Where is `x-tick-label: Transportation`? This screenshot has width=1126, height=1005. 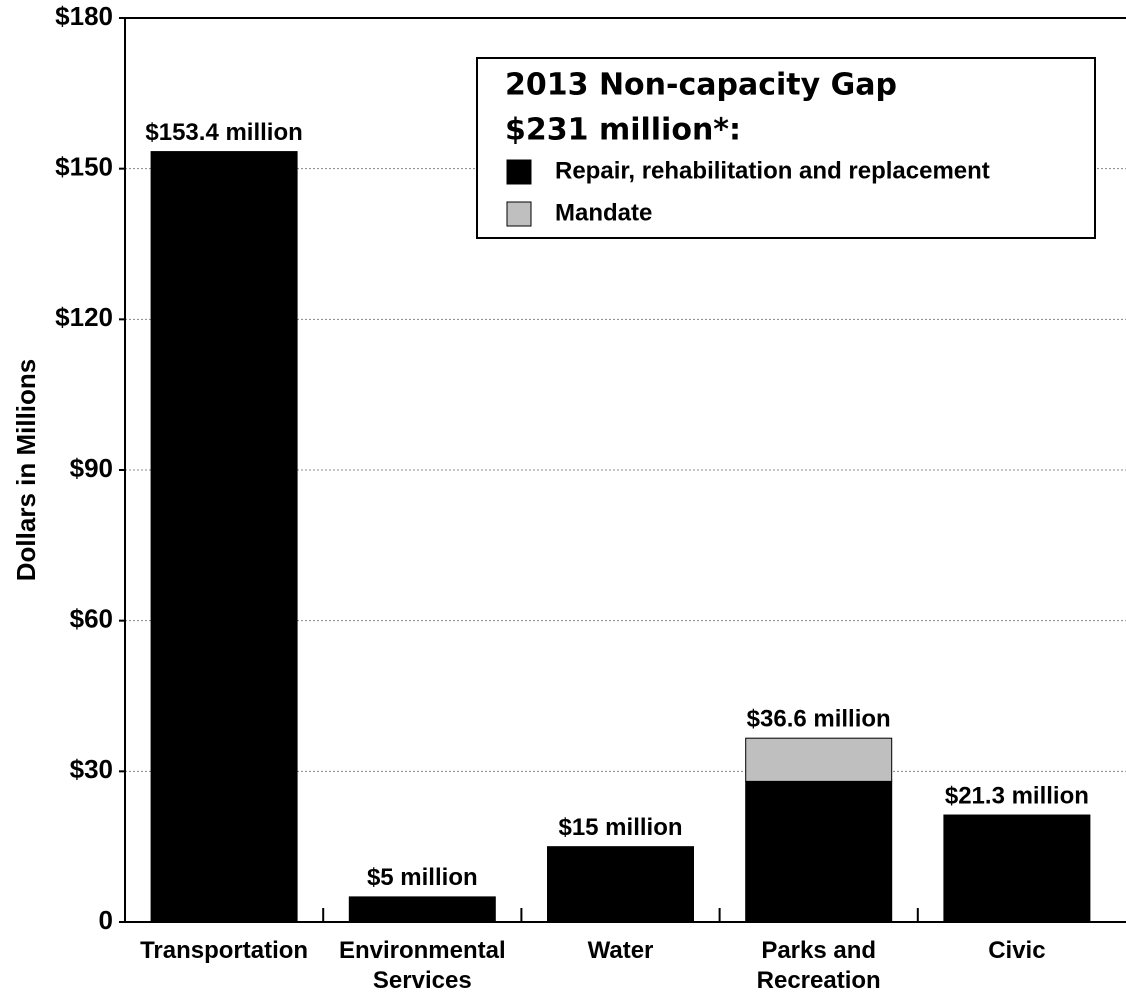
x-tick-label: Transportation is located at coordinates (224, 950).